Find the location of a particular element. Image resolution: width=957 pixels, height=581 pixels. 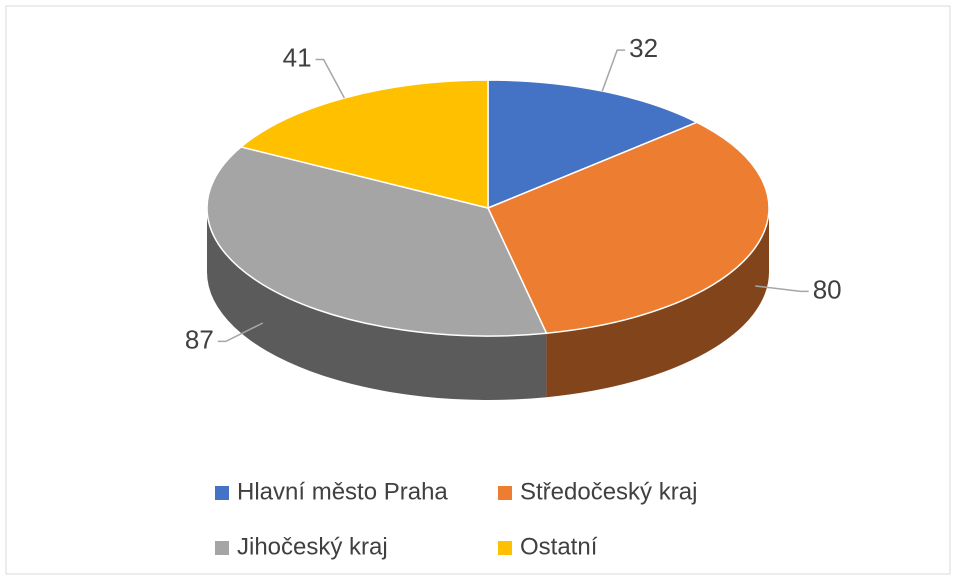

data-label: 41 is located at coordinates (297, 57).